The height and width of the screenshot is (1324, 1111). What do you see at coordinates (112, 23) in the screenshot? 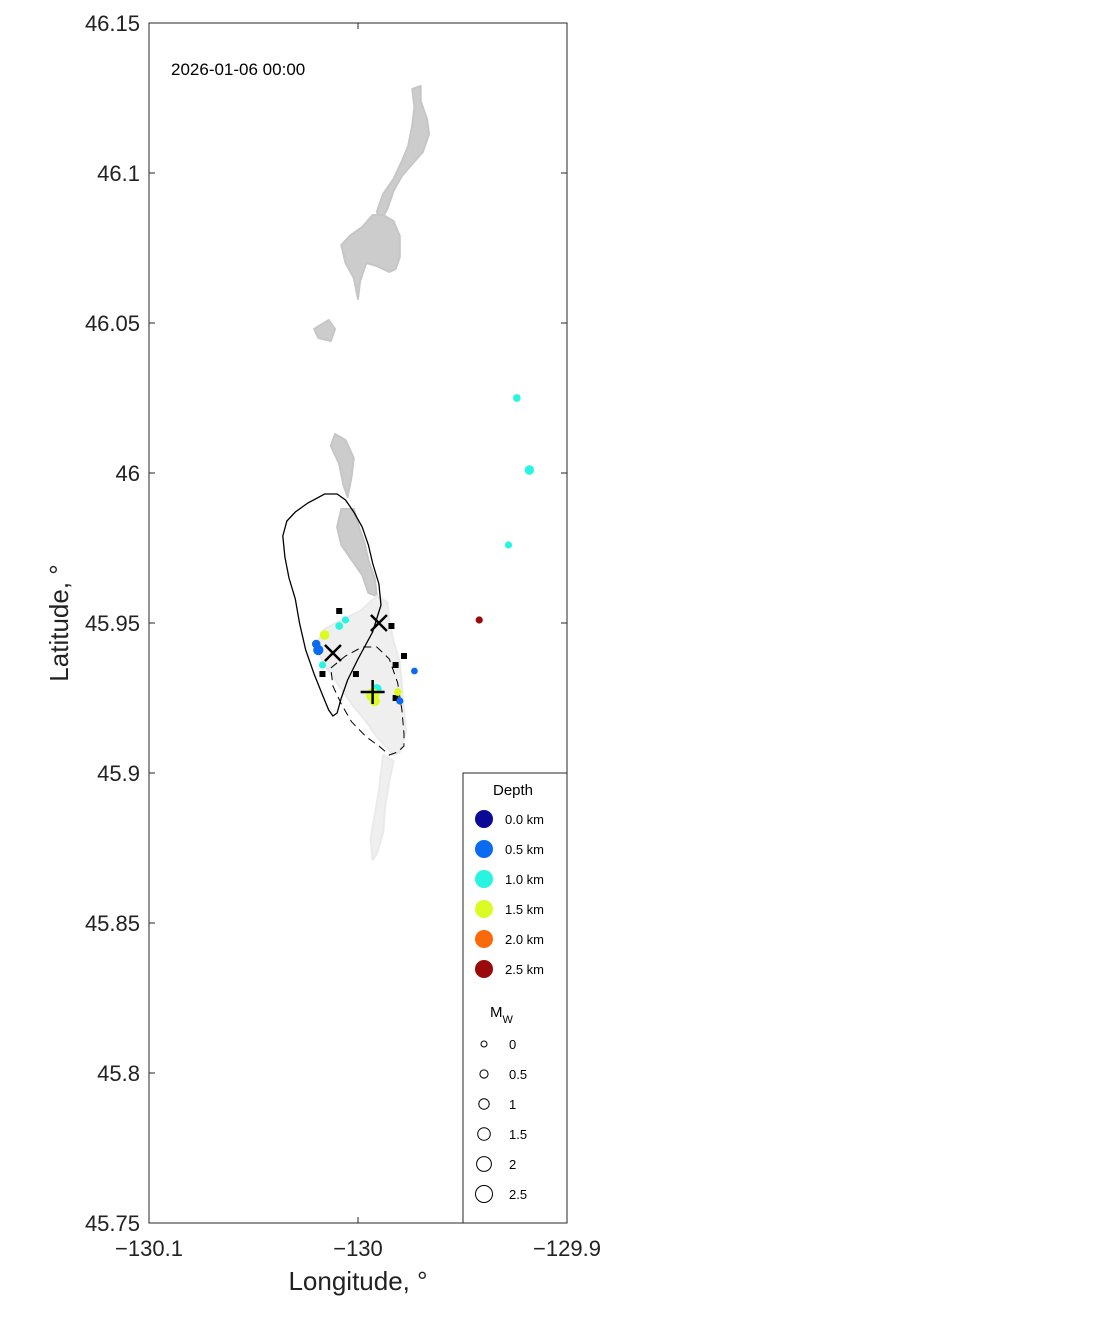
I see `y-tick-label: 46.15` at bounding box center [112, 23].